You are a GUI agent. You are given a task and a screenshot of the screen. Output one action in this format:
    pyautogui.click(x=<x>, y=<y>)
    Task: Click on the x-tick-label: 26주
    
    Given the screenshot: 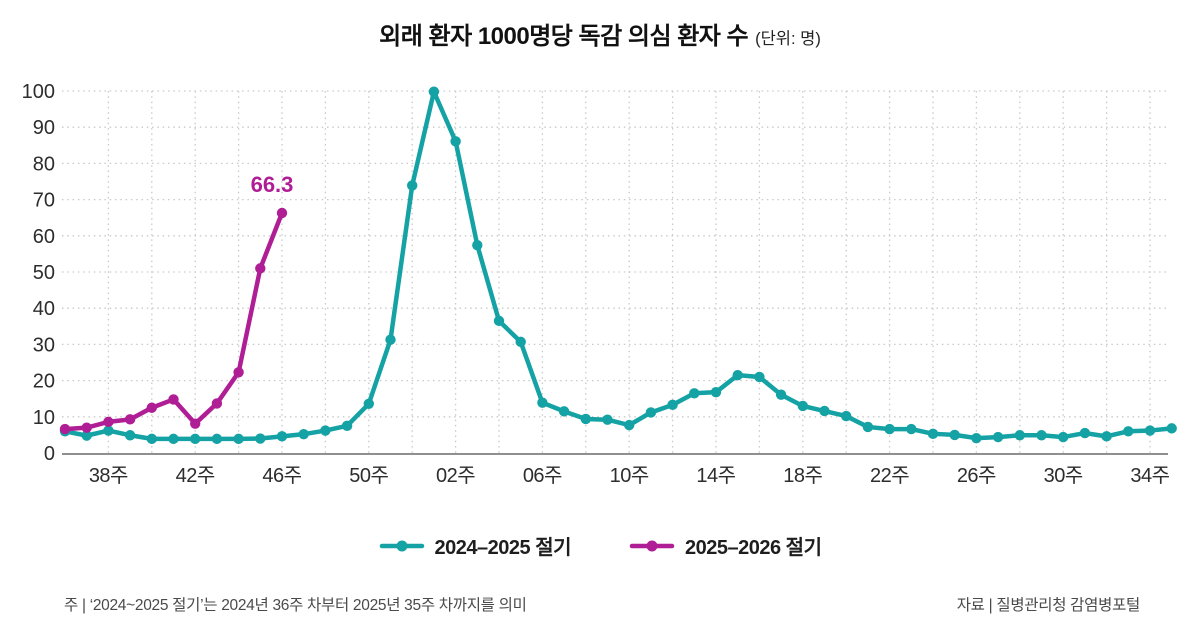 What is the action you would take?
    pyautogui.click(x=976, y=476)
    